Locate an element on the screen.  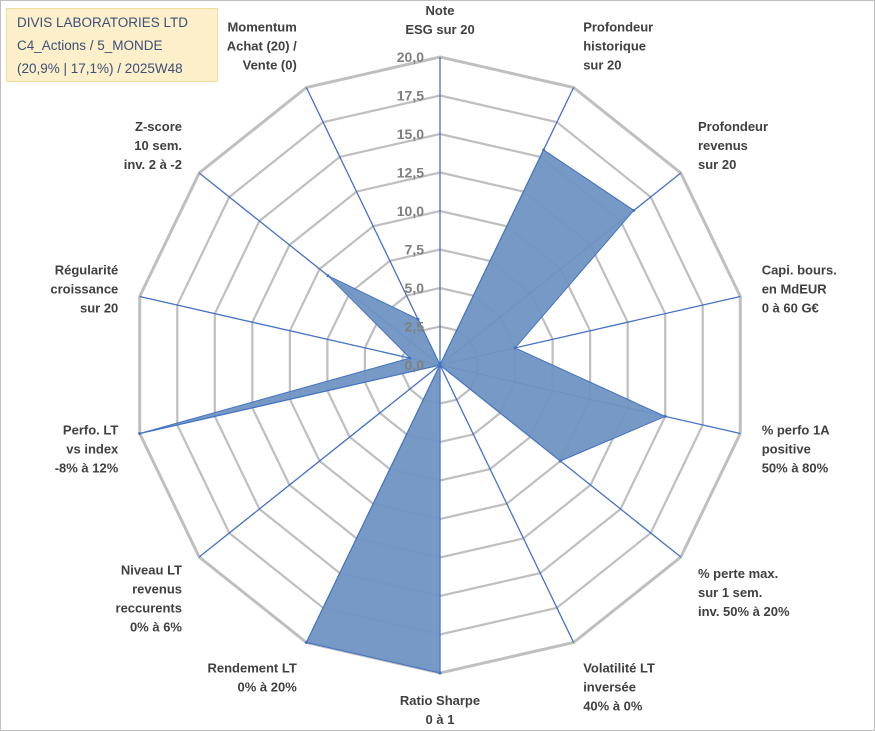
axis-label-line: vs index is located at coordinates (92, 448).